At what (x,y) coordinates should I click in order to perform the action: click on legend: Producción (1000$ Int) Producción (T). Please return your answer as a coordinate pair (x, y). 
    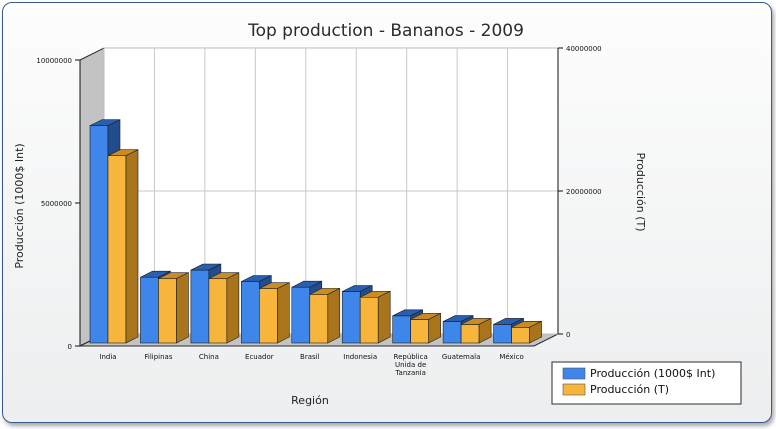
    Looking at the image, I should click on (646, 383).